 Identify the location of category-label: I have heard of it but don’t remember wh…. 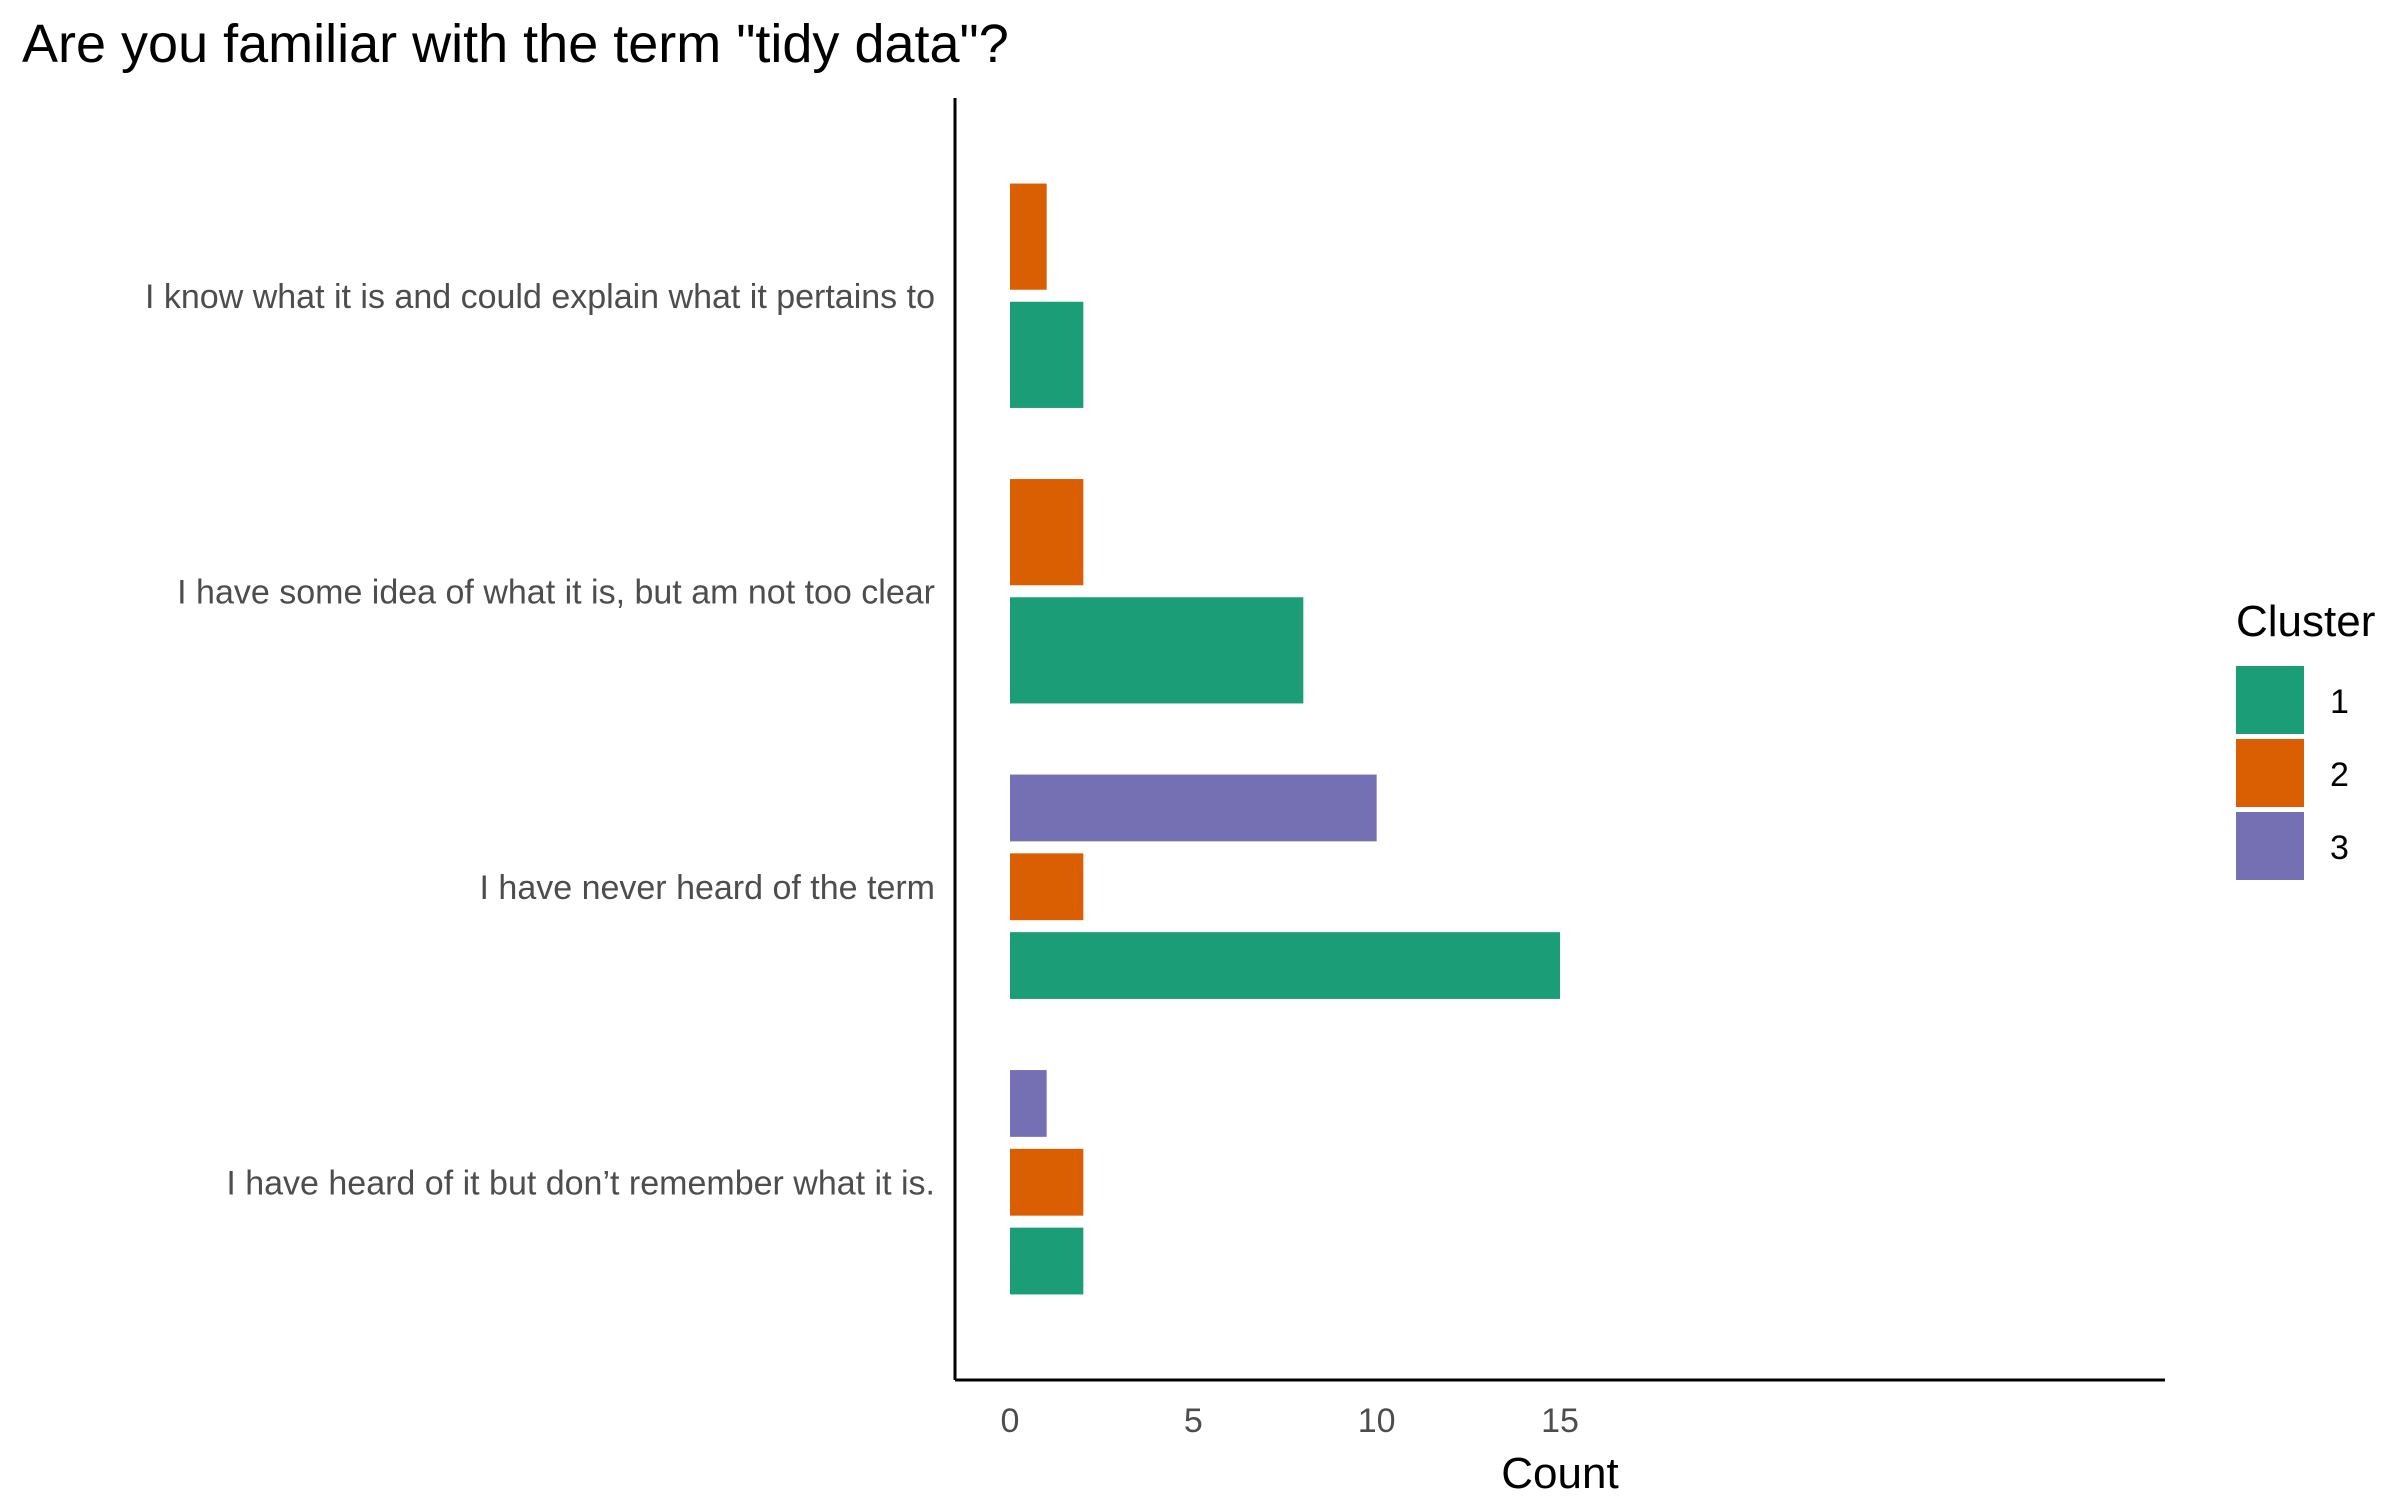
(580, 1183).